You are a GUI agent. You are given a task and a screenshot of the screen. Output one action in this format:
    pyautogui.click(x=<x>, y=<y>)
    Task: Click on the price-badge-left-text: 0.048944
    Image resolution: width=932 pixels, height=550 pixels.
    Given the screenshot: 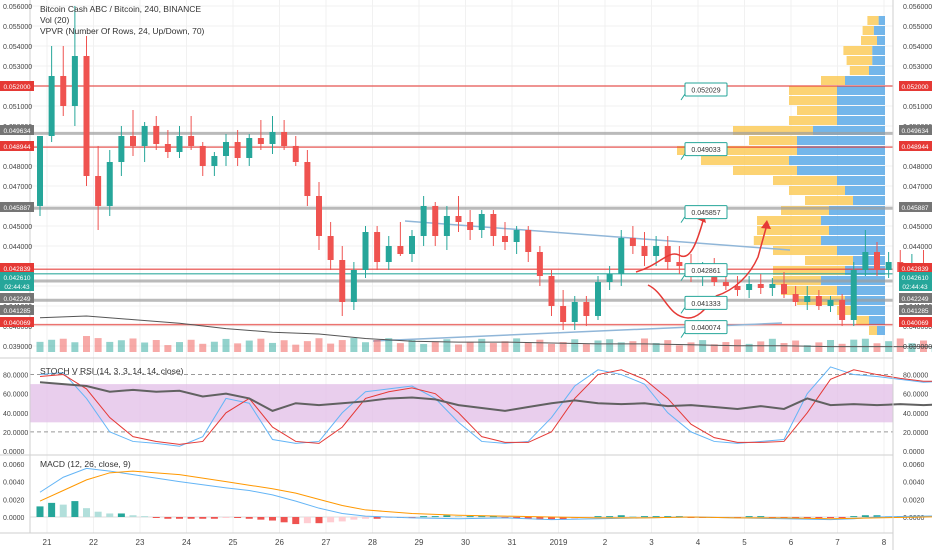 What is the action you would take?
    pyautogui.click(x=16, y=147)
    